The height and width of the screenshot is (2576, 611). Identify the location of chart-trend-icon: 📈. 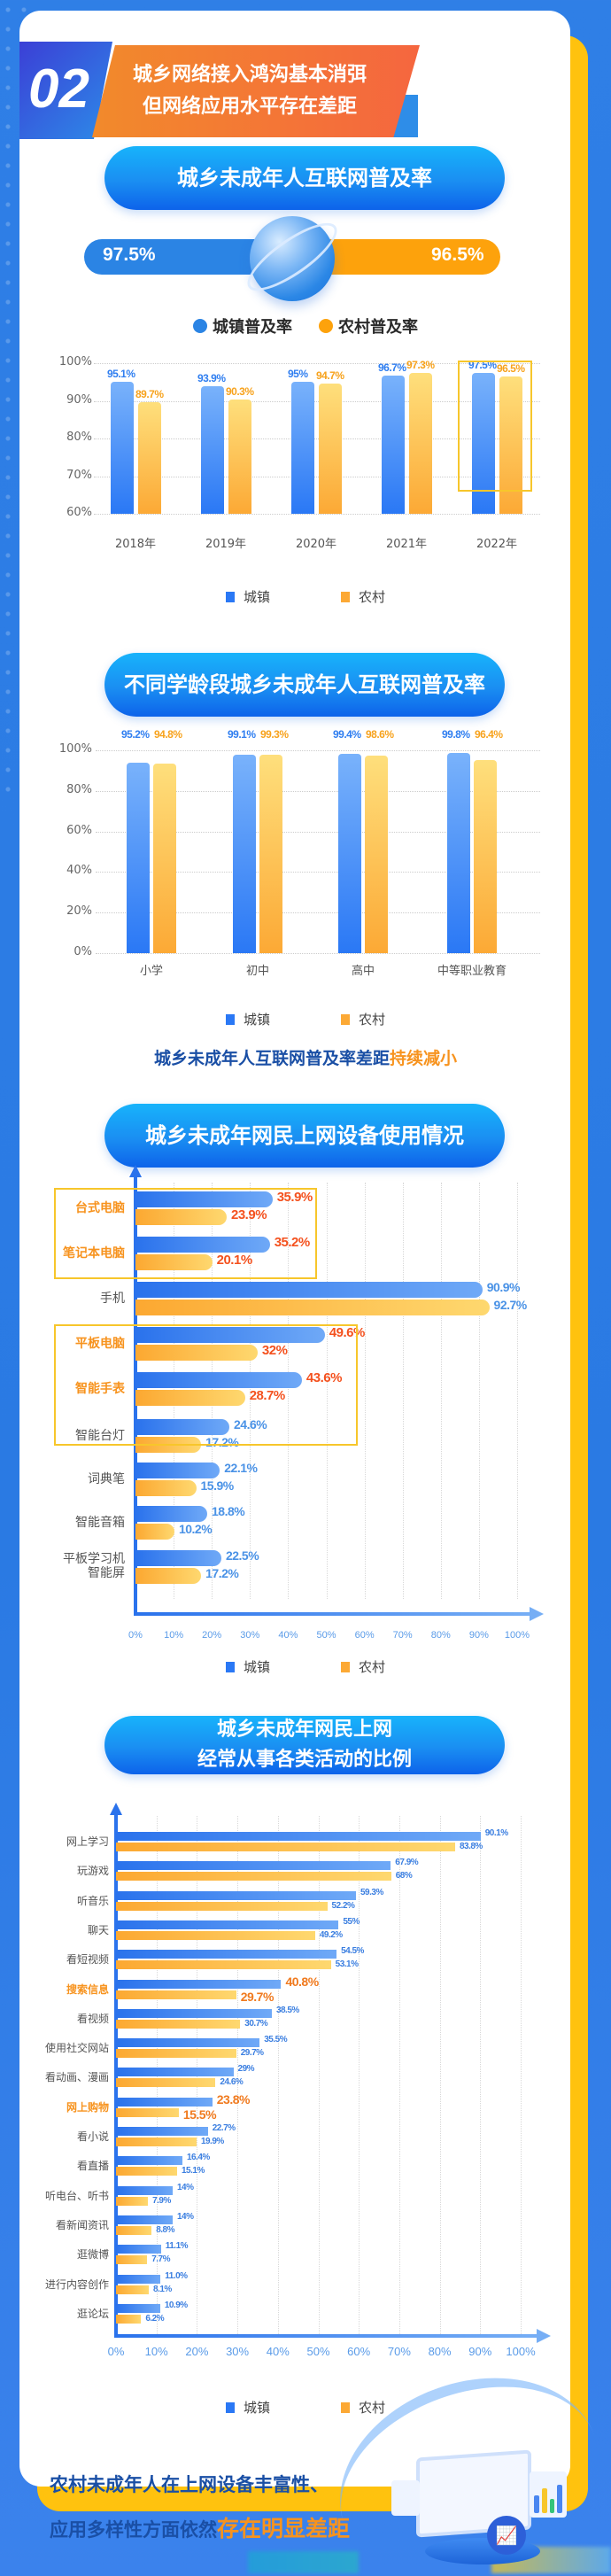
(507, 2535).